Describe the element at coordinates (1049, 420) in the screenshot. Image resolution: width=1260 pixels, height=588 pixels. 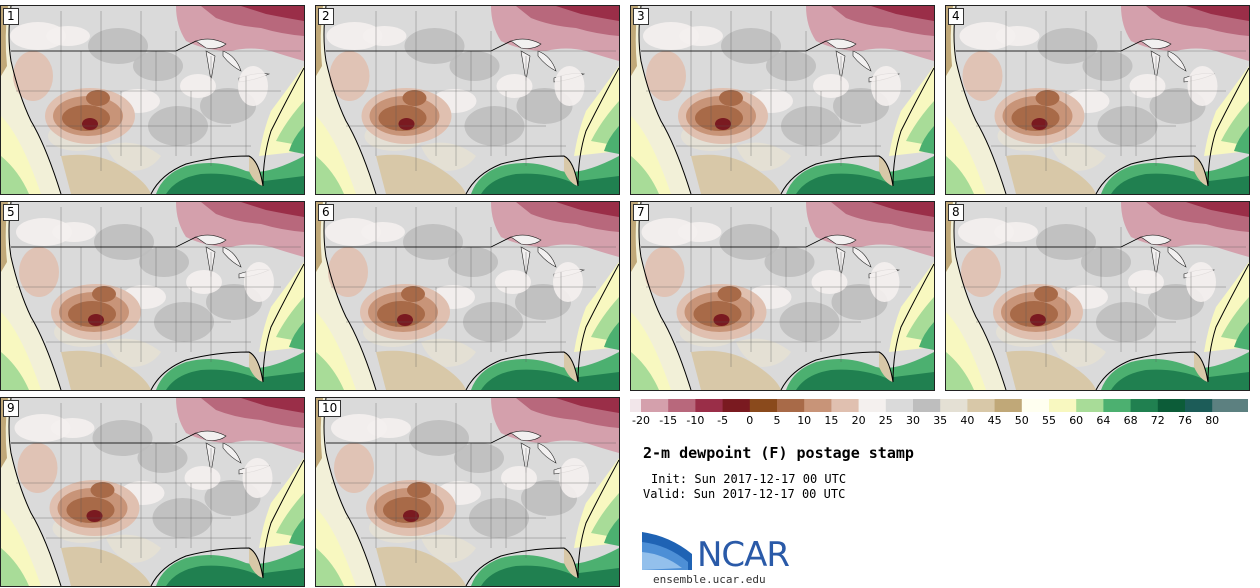
I see `colorbar-tick-label: 55` at that location.